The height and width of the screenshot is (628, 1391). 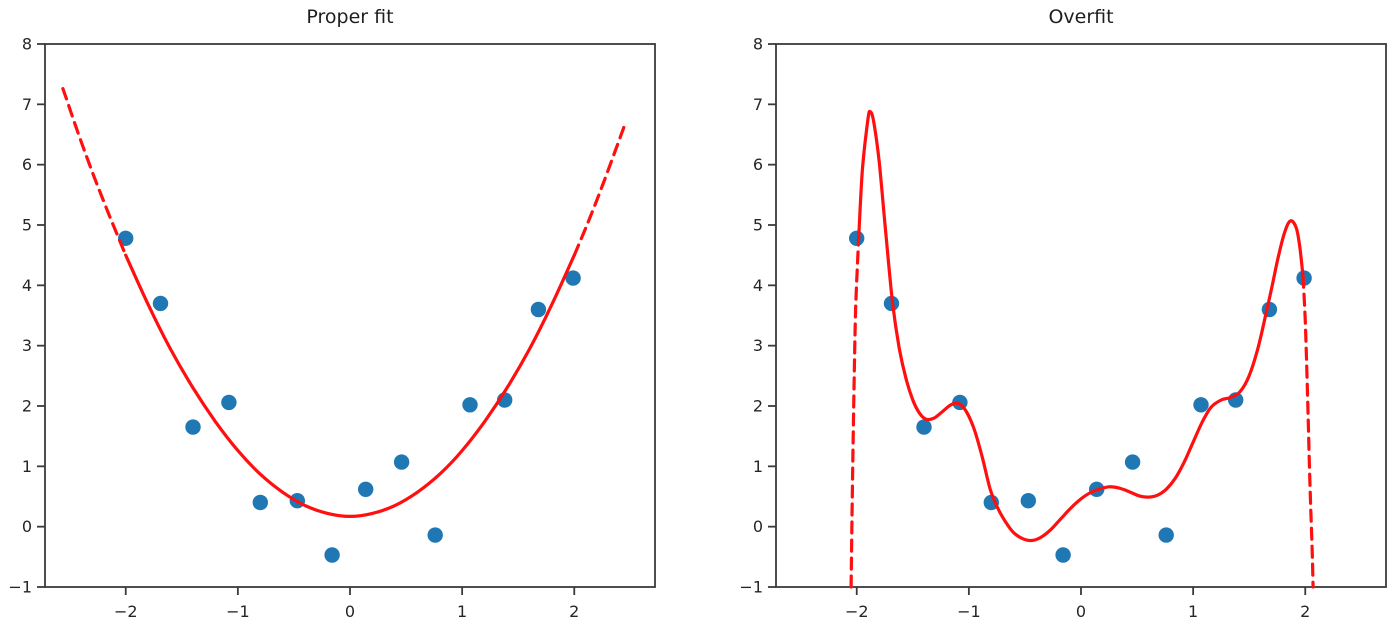 I want to click on plot-title-overfit: Overfit, so click(x=1081, y=17).